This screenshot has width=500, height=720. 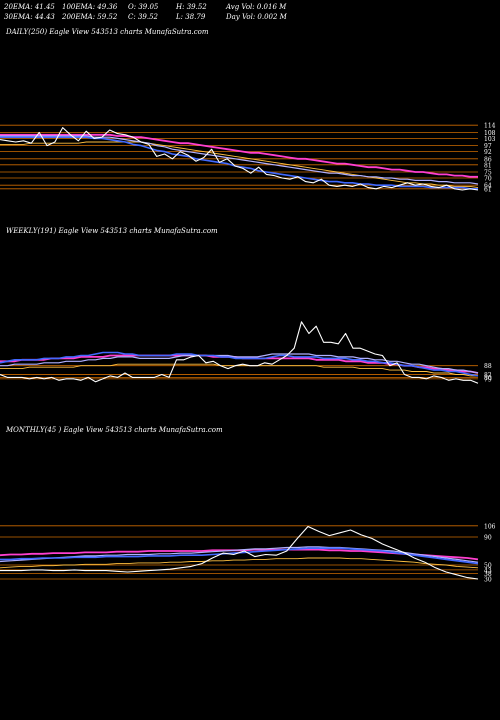 I want to click on monthly-level-label-0: 106, so click(x=490, y=526).